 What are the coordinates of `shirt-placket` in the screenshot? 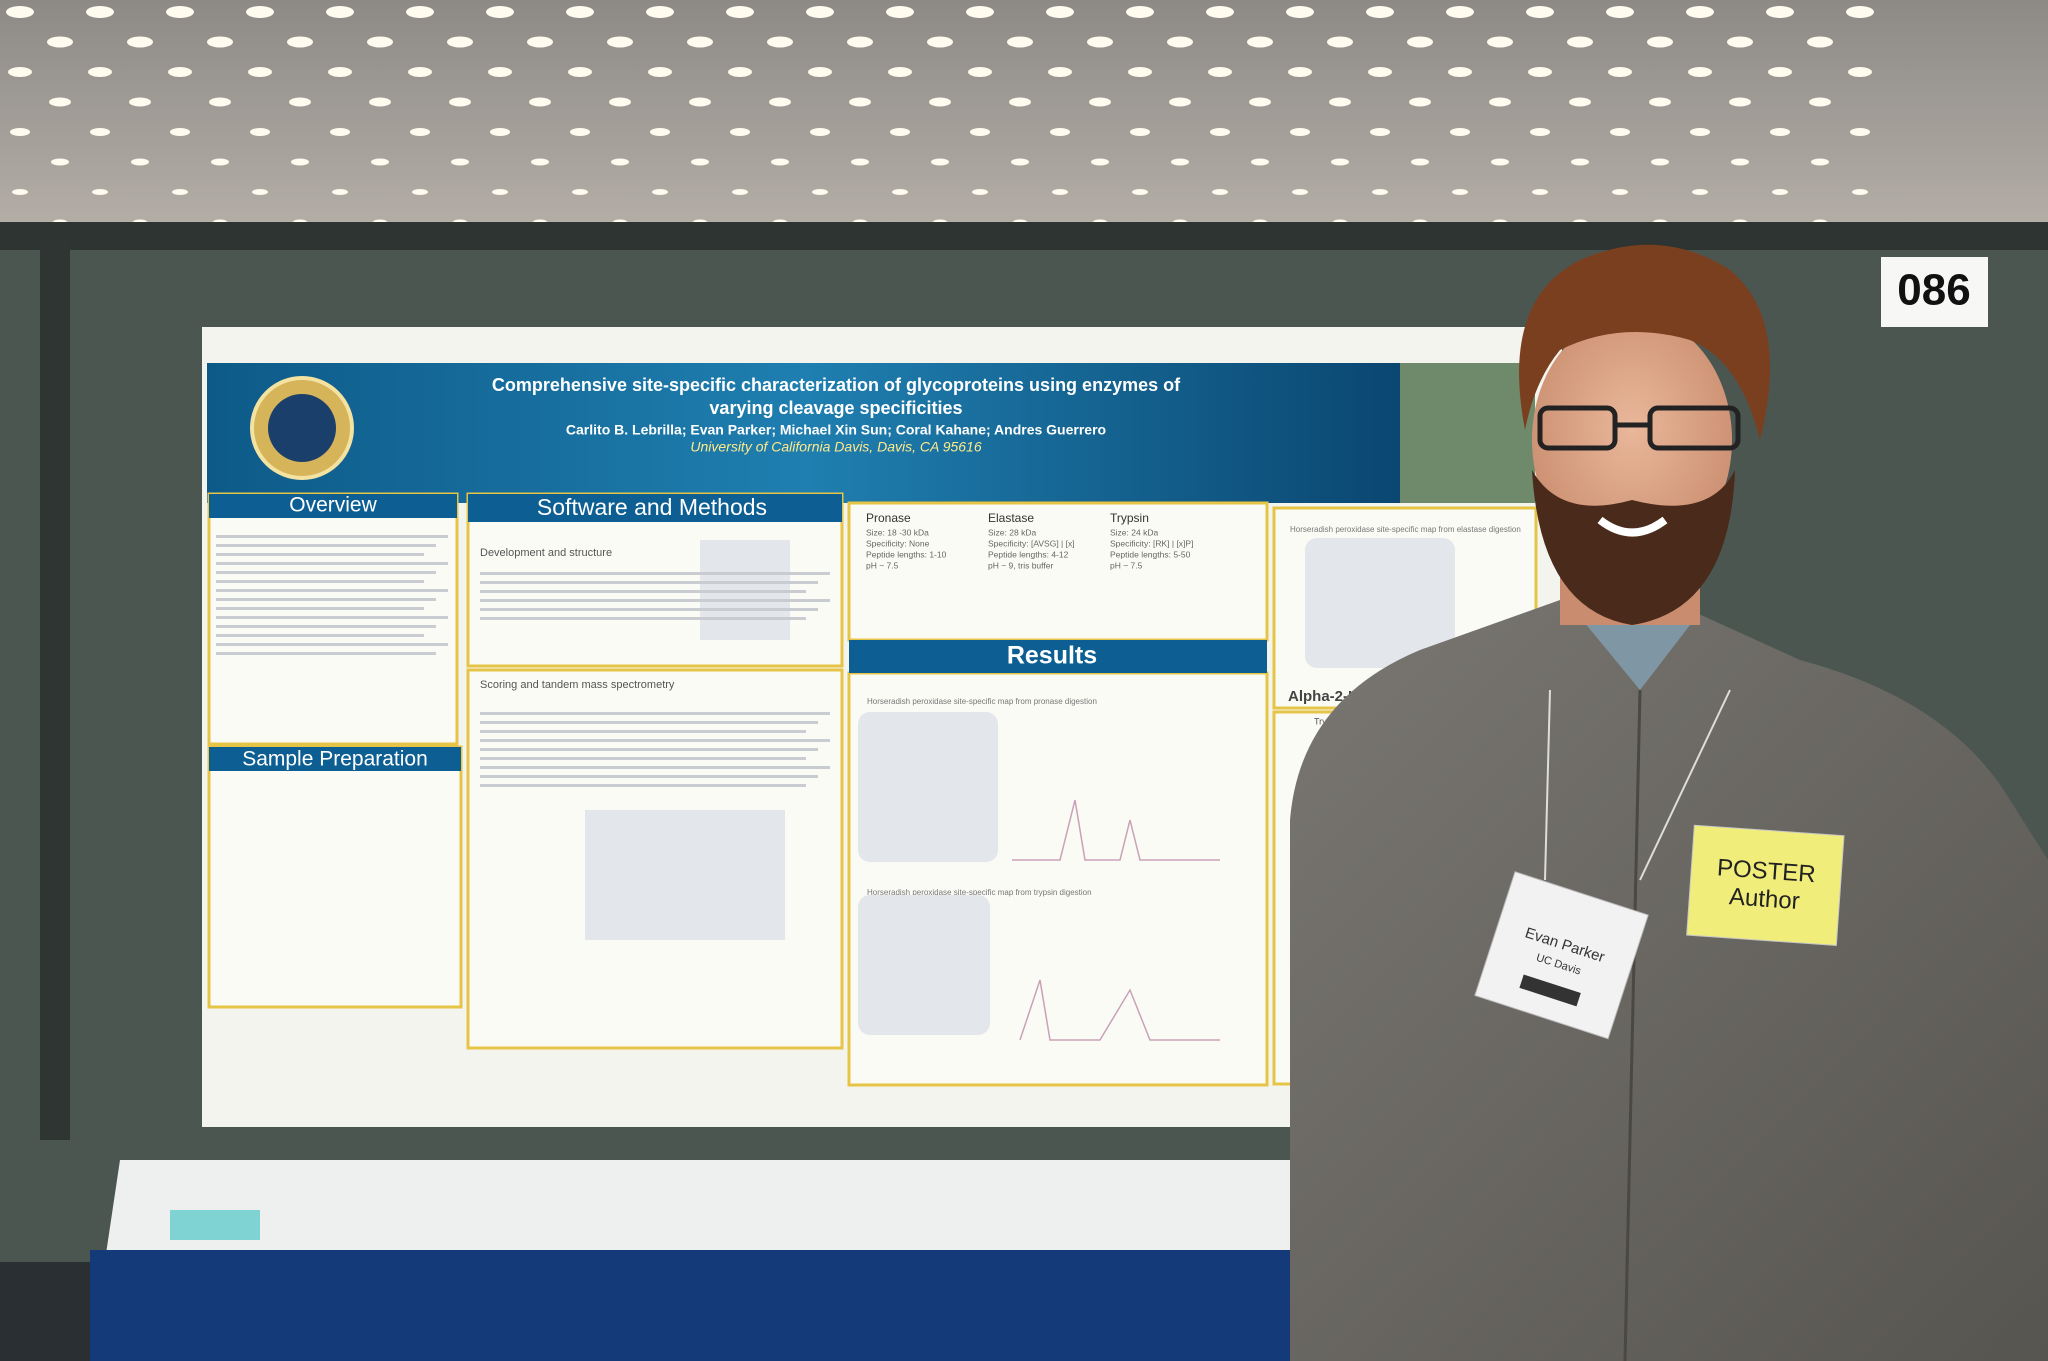 It's located at (1632, 1025).